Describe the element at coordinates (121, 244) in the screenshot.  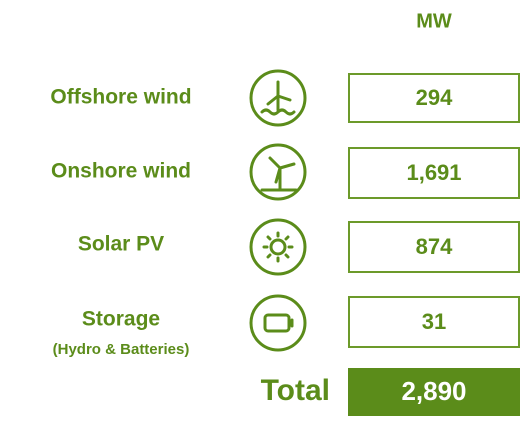
I see `row-label: Solar PV` at that location.